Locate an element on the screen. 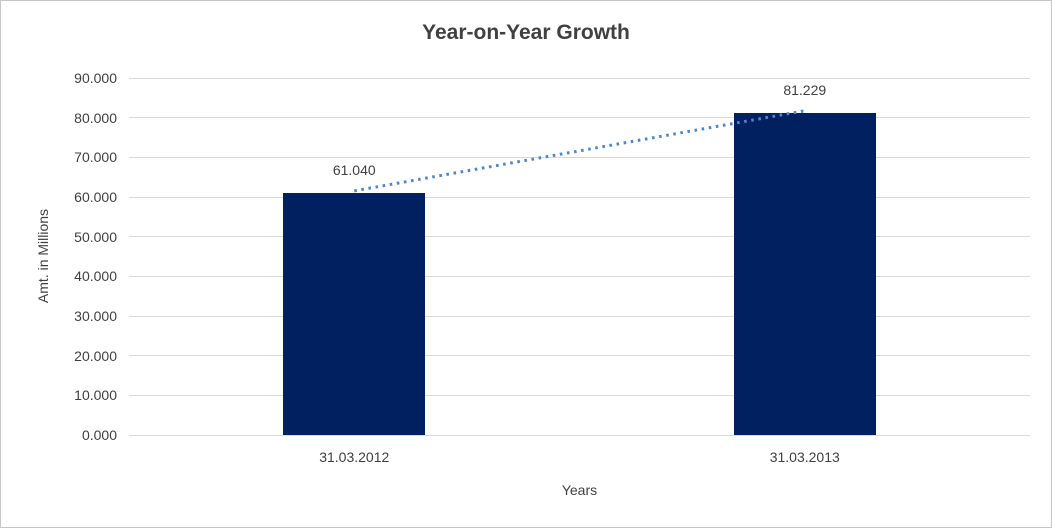 Image resolution: width=1052 pixels, height=528 pixels. y-tick-label: 80.000 is located at coordinates (95, 117).